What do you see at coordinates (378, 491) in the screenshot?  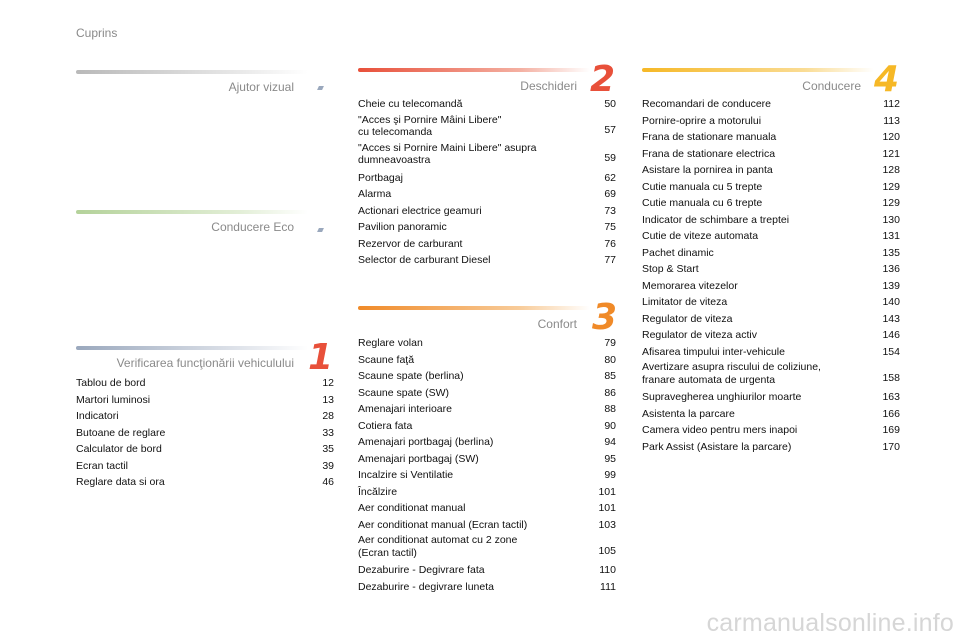 I see `toc-entry-title: Încălzire` at bounding box center [378, 491].